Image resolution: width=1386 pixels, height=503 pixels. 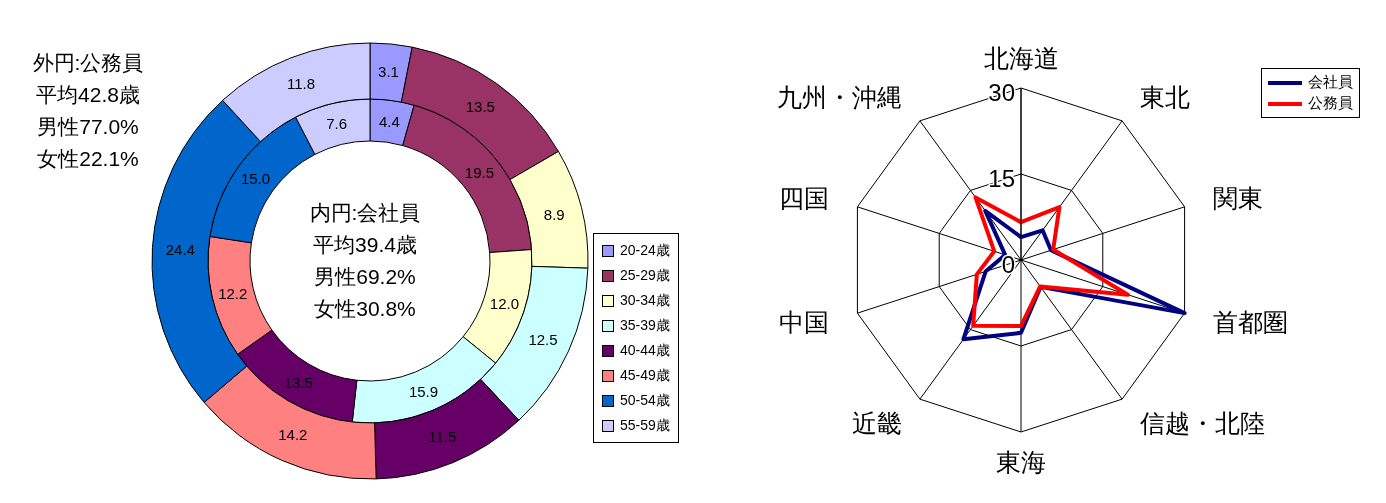 What do you see at coordinates (301, 84) in the screenshot?
I see `data-label: 11.8` at bounding box center [301, 84].